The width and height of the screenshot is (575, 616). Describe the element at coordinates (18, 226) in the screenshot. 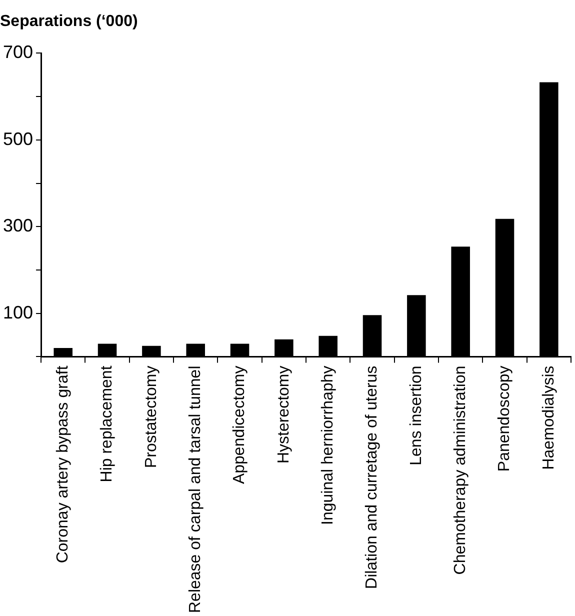

I see `y-tick-label: 300` at that location.